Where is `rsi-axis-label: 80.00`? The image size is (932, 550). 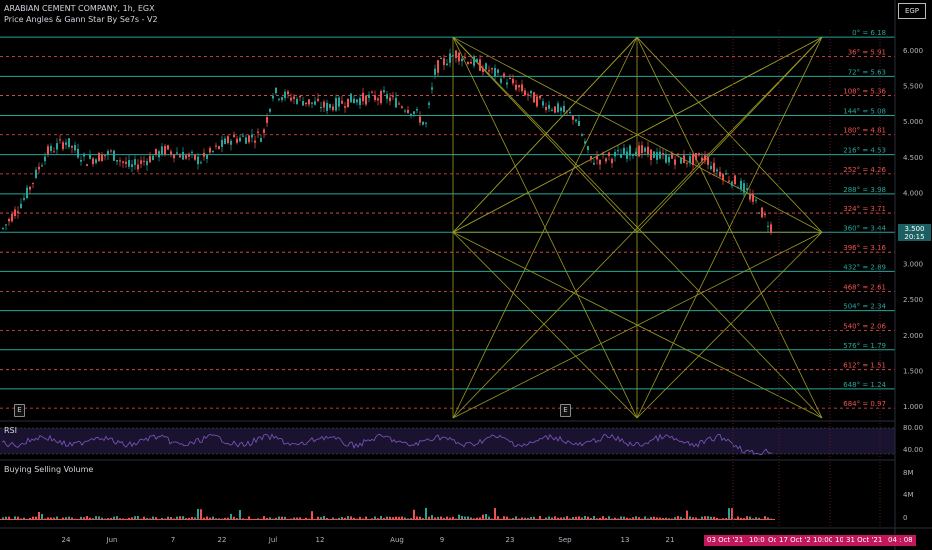
rsi-axis-label: 80.00 is located at coordinates (913, 428).